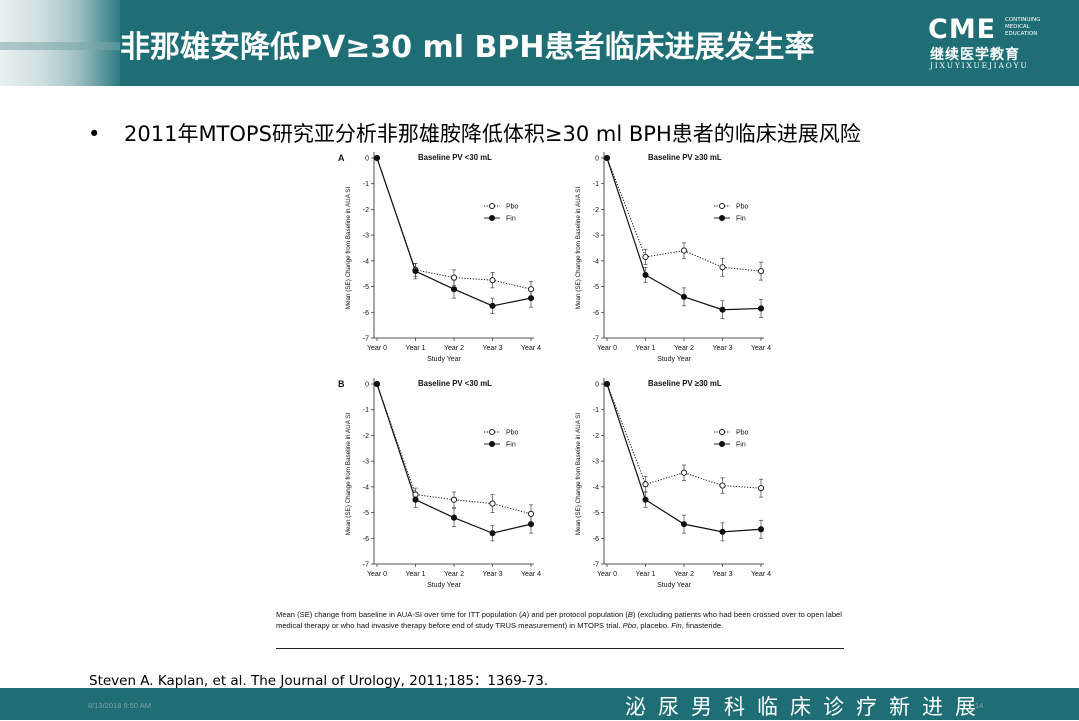 Image resolution: width=1079 pixels, height=721 pixels. I want to click on caption-text: ) and per protocol population (, so click(577, 614).